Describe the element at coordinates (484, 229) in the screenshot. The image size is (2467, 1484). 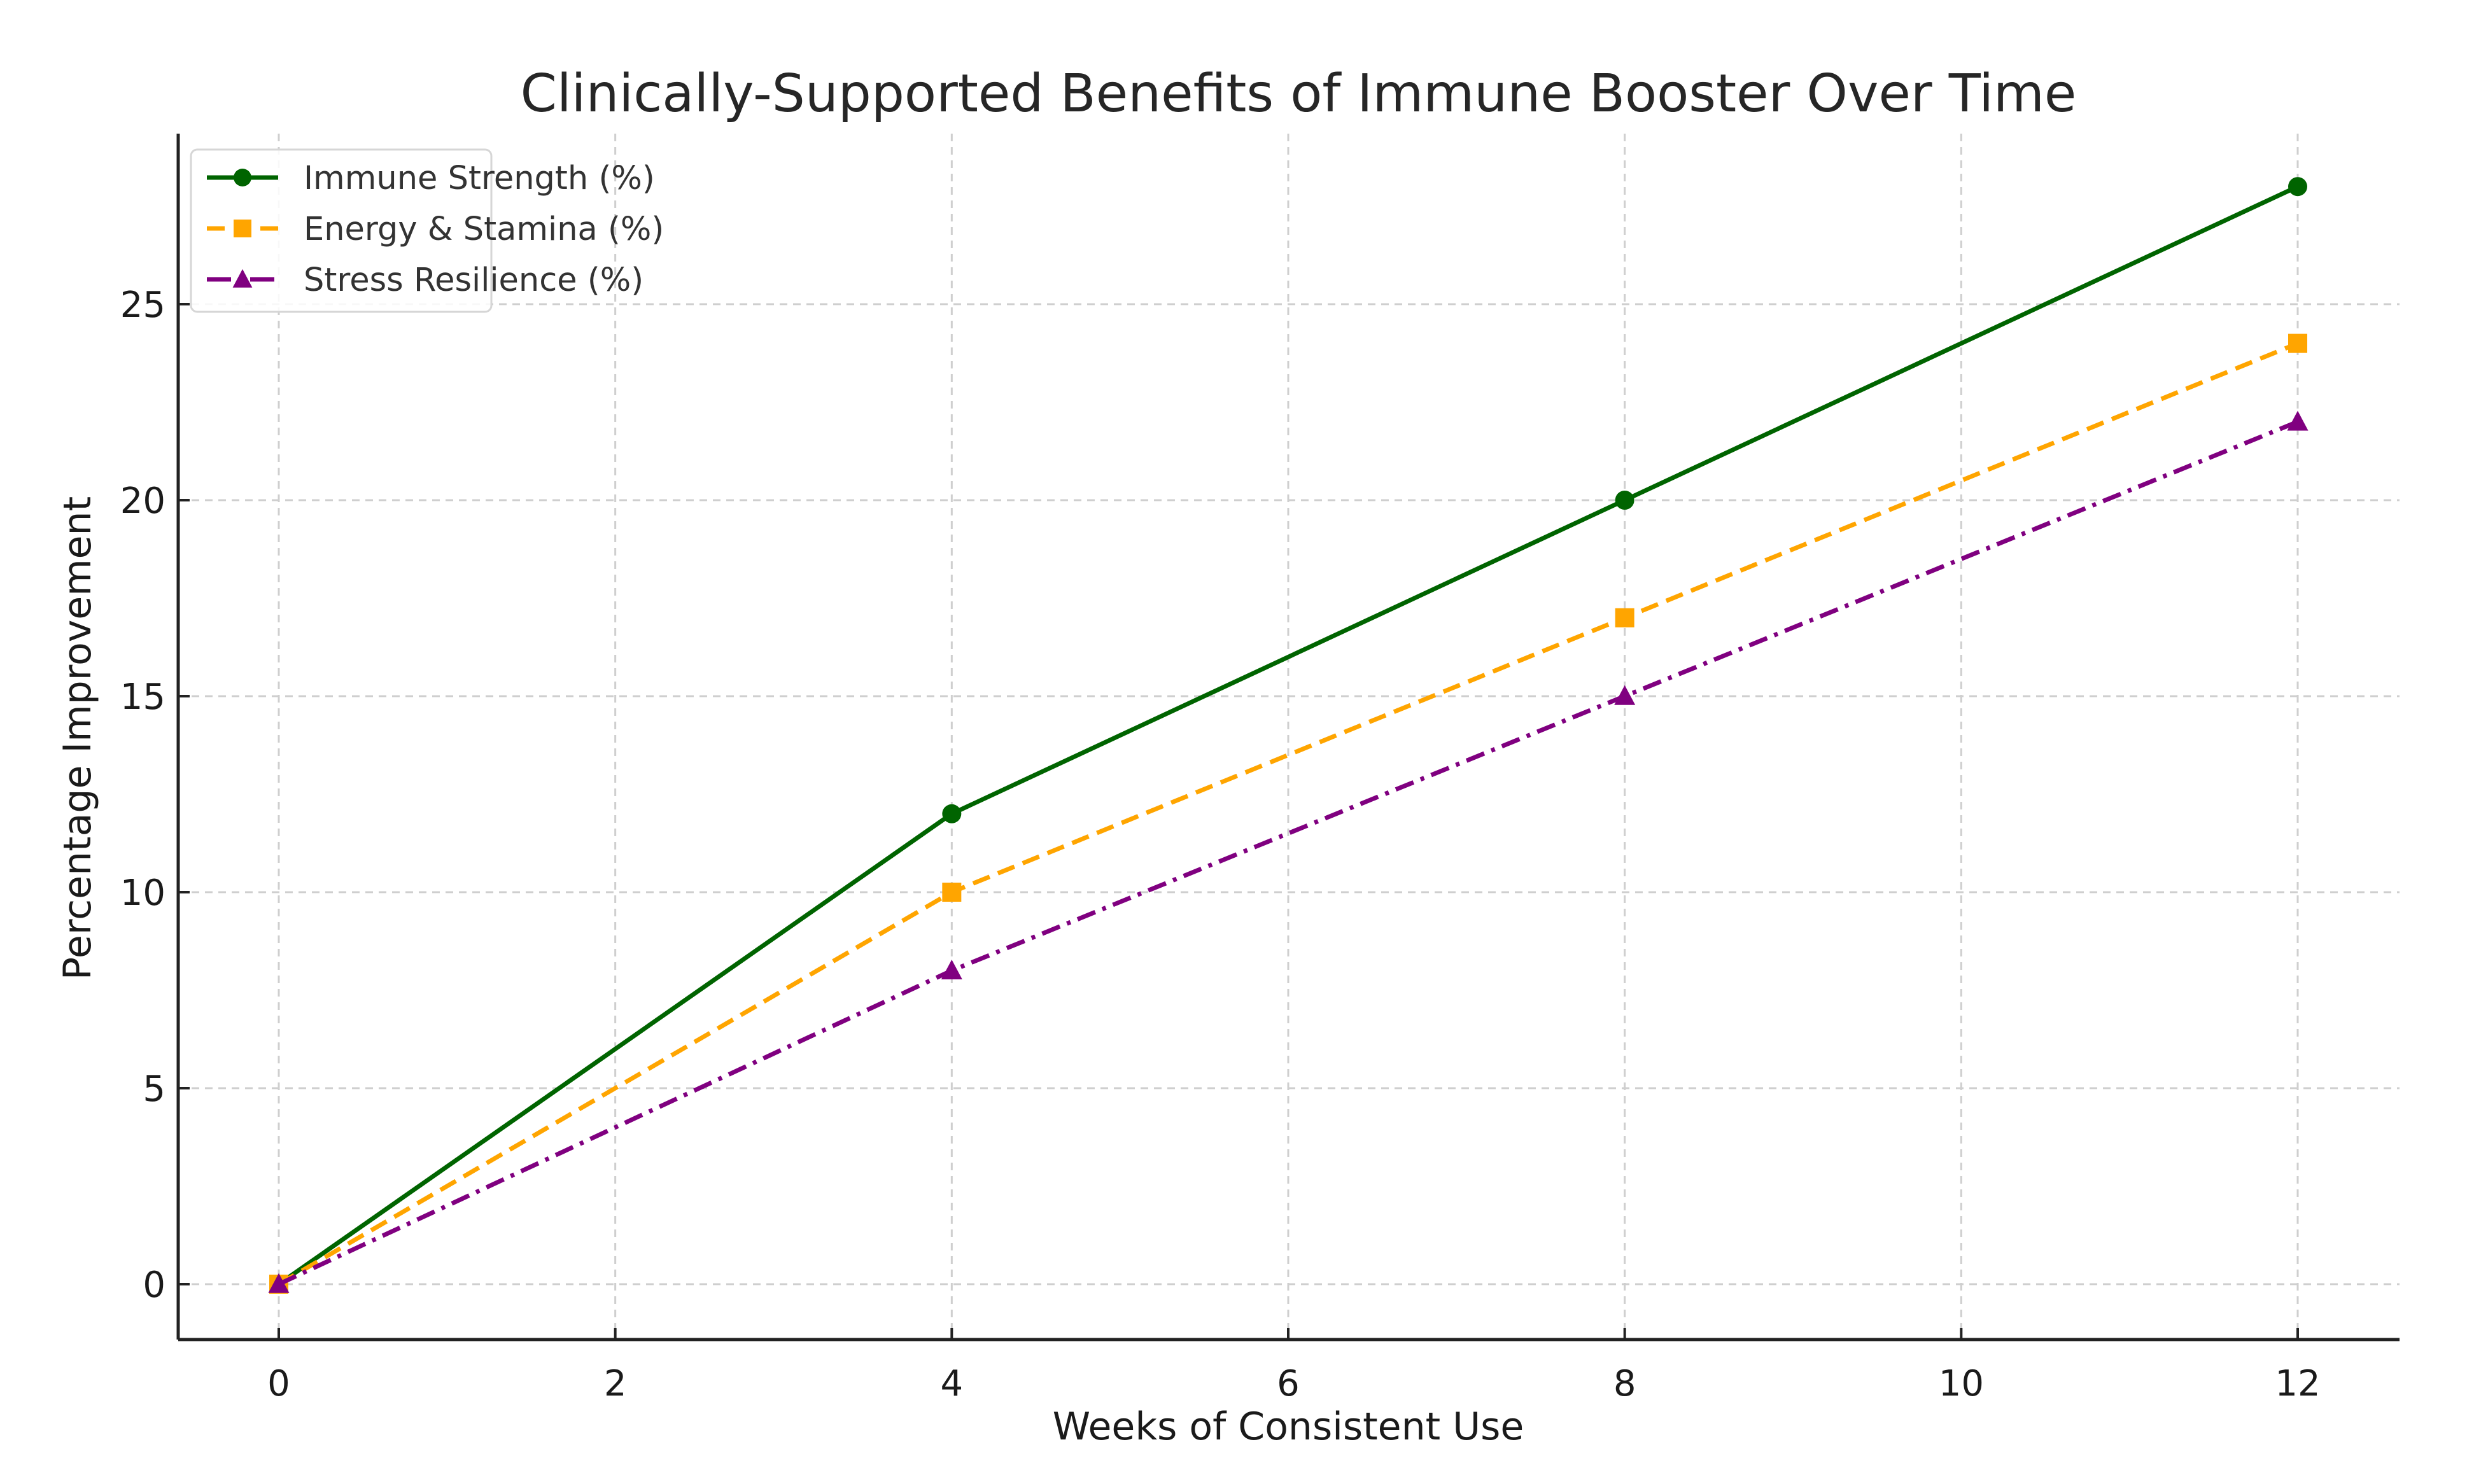
I see `legend-label: Energy & Stamina (%)` at that location.